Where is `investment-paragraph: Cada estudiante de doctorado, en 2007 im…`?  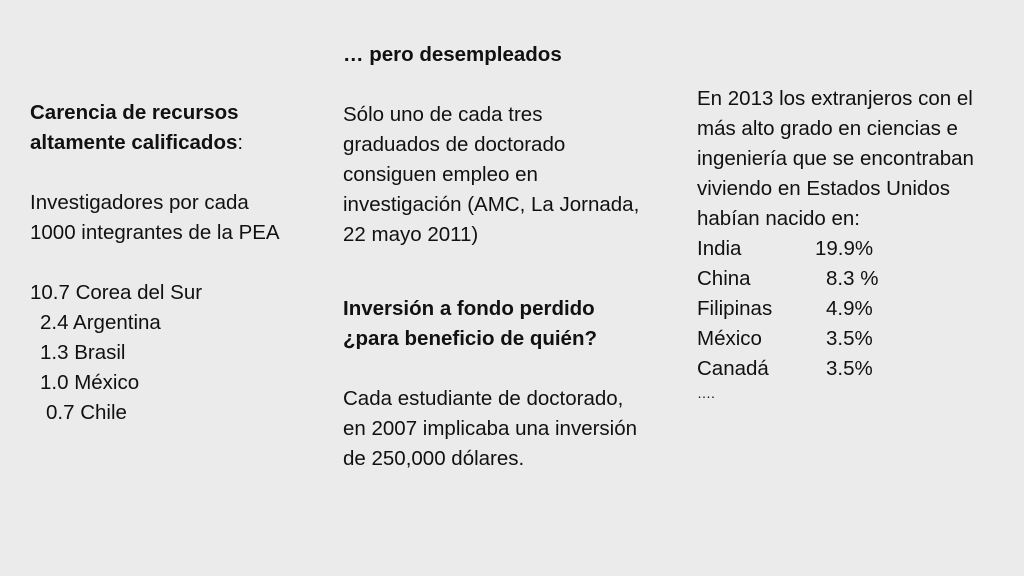 investment-paragraph: Cada estudiante de doctorado, en 2007 im… is located at coordinates (490, 428).